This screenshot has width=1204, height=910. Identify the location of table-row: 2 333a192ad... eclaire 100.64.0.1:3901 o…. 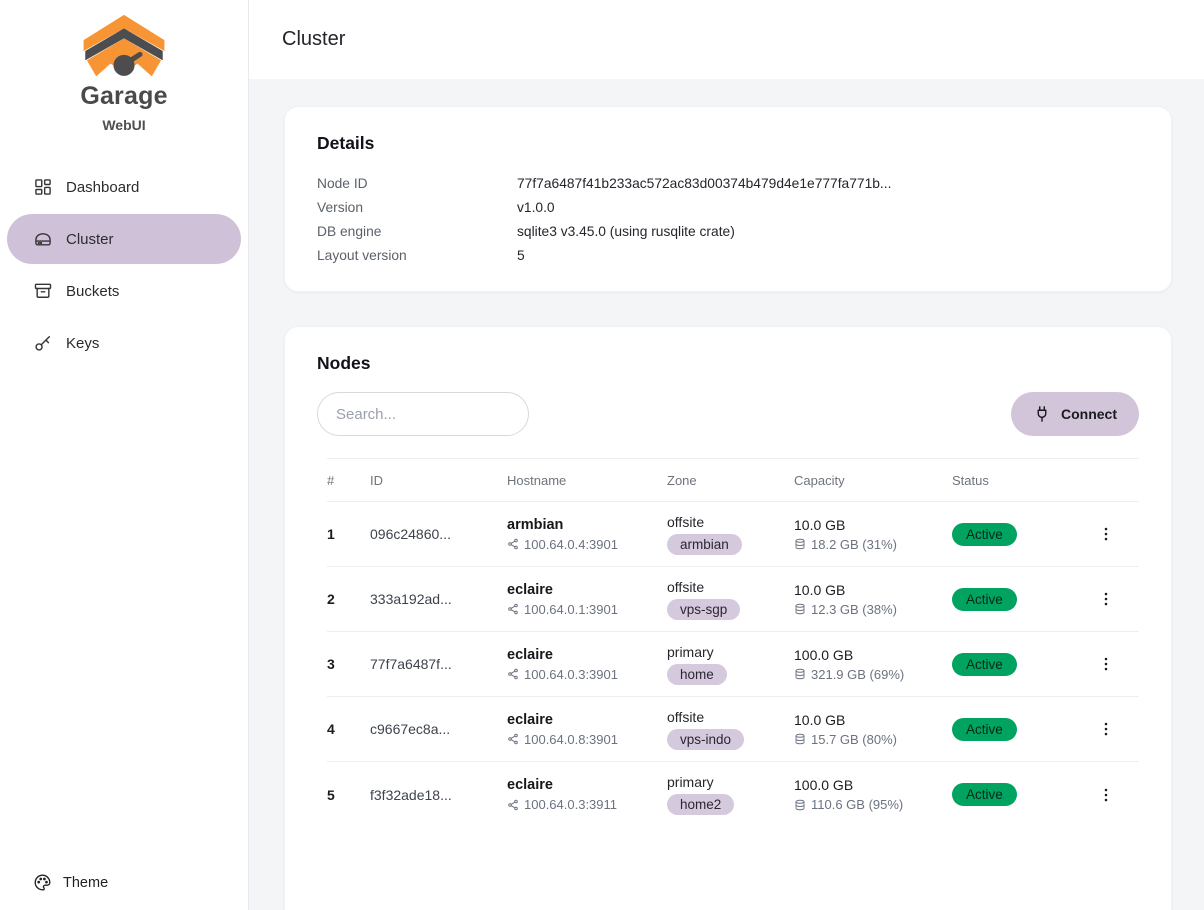
(733, 599).